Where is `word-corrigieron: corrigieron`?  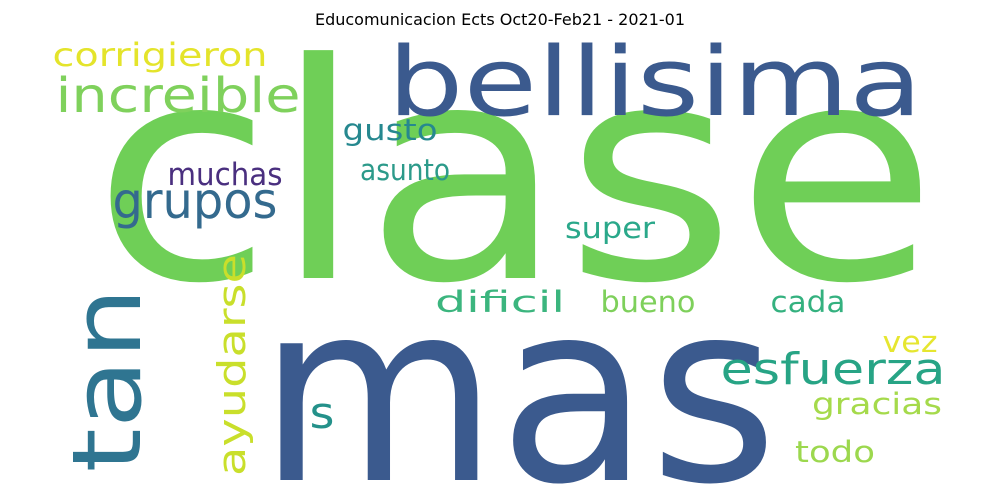
word-corrigieron: corrigieron is located at coordinates (160, 55).